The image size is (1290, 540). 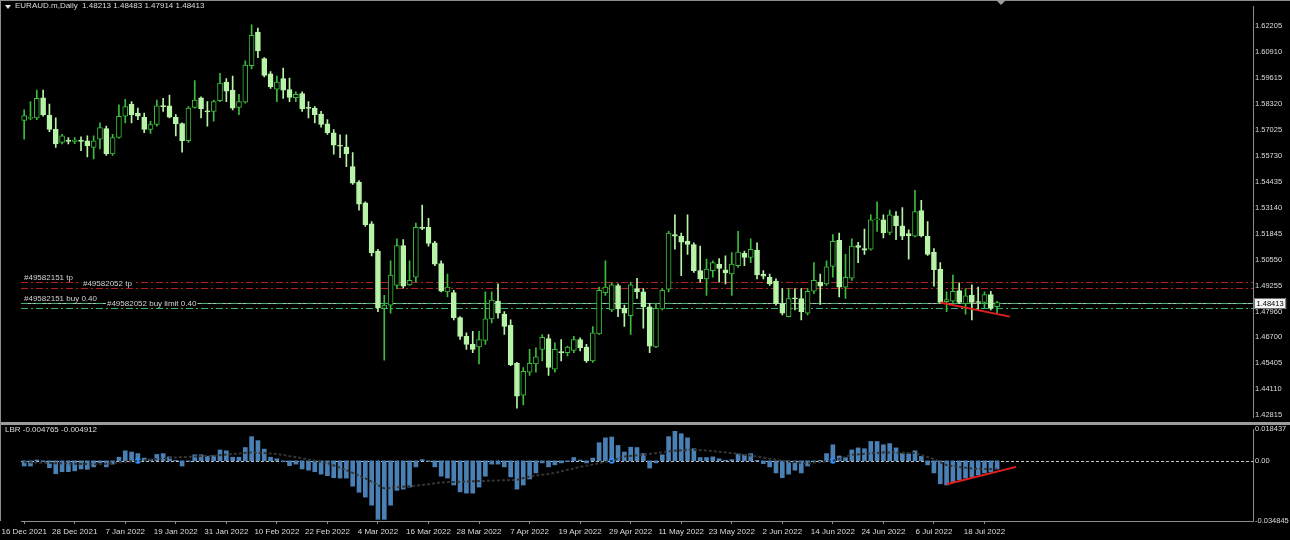 I want to click on x-tick-label: 29 Apr 2022, so click(x=631, y=531).